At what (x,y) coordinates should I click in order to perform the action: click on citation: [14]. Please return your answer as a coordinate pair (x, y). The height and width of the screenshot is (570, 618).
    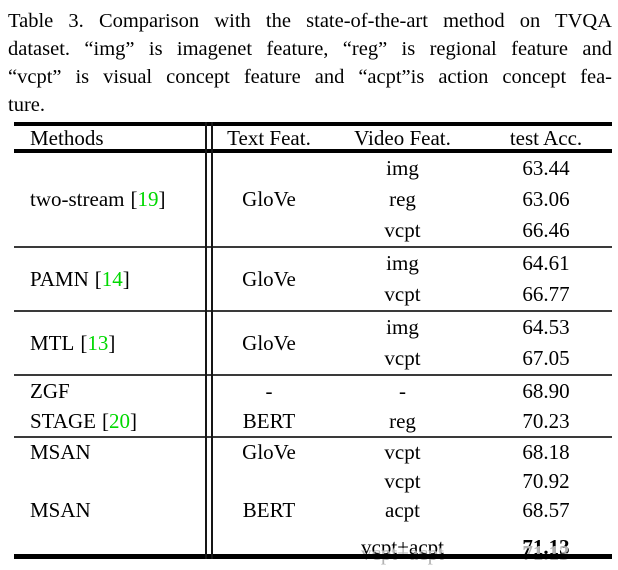
    Looking at the image, I should click on (112, 279).